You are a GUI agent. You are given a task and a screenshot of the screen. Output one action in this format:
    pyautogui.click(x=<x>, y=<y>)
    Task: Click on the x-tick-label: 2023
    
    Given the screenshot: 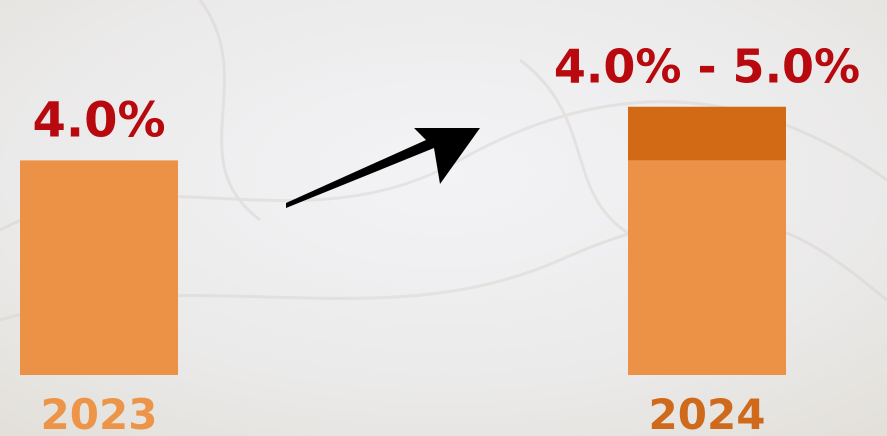 What is the action you would take?
    pyautogui.click(x=99, y=413)
    